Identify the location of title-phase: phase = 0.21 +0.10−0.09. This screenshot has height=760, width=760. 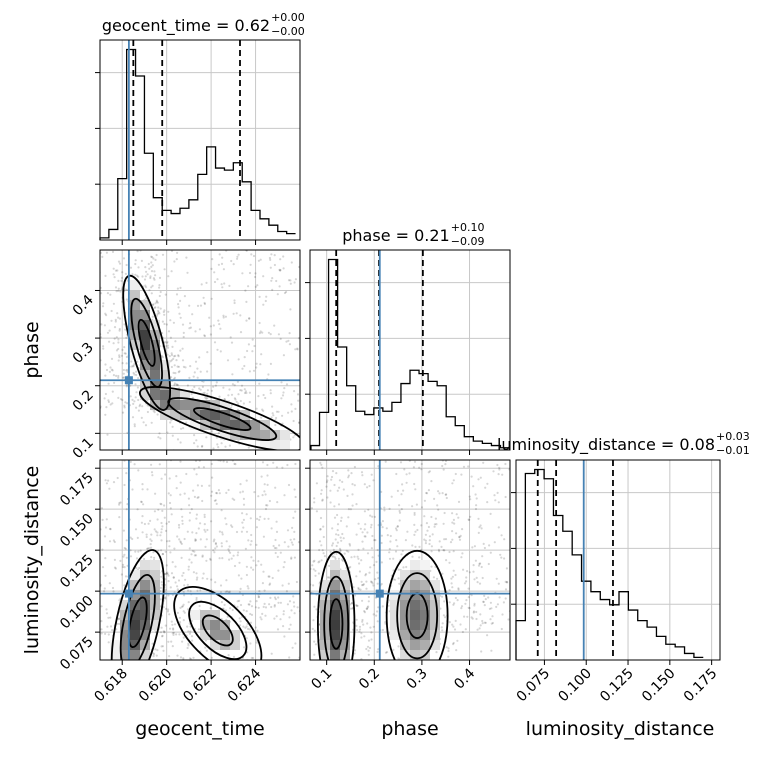
(413, 234).